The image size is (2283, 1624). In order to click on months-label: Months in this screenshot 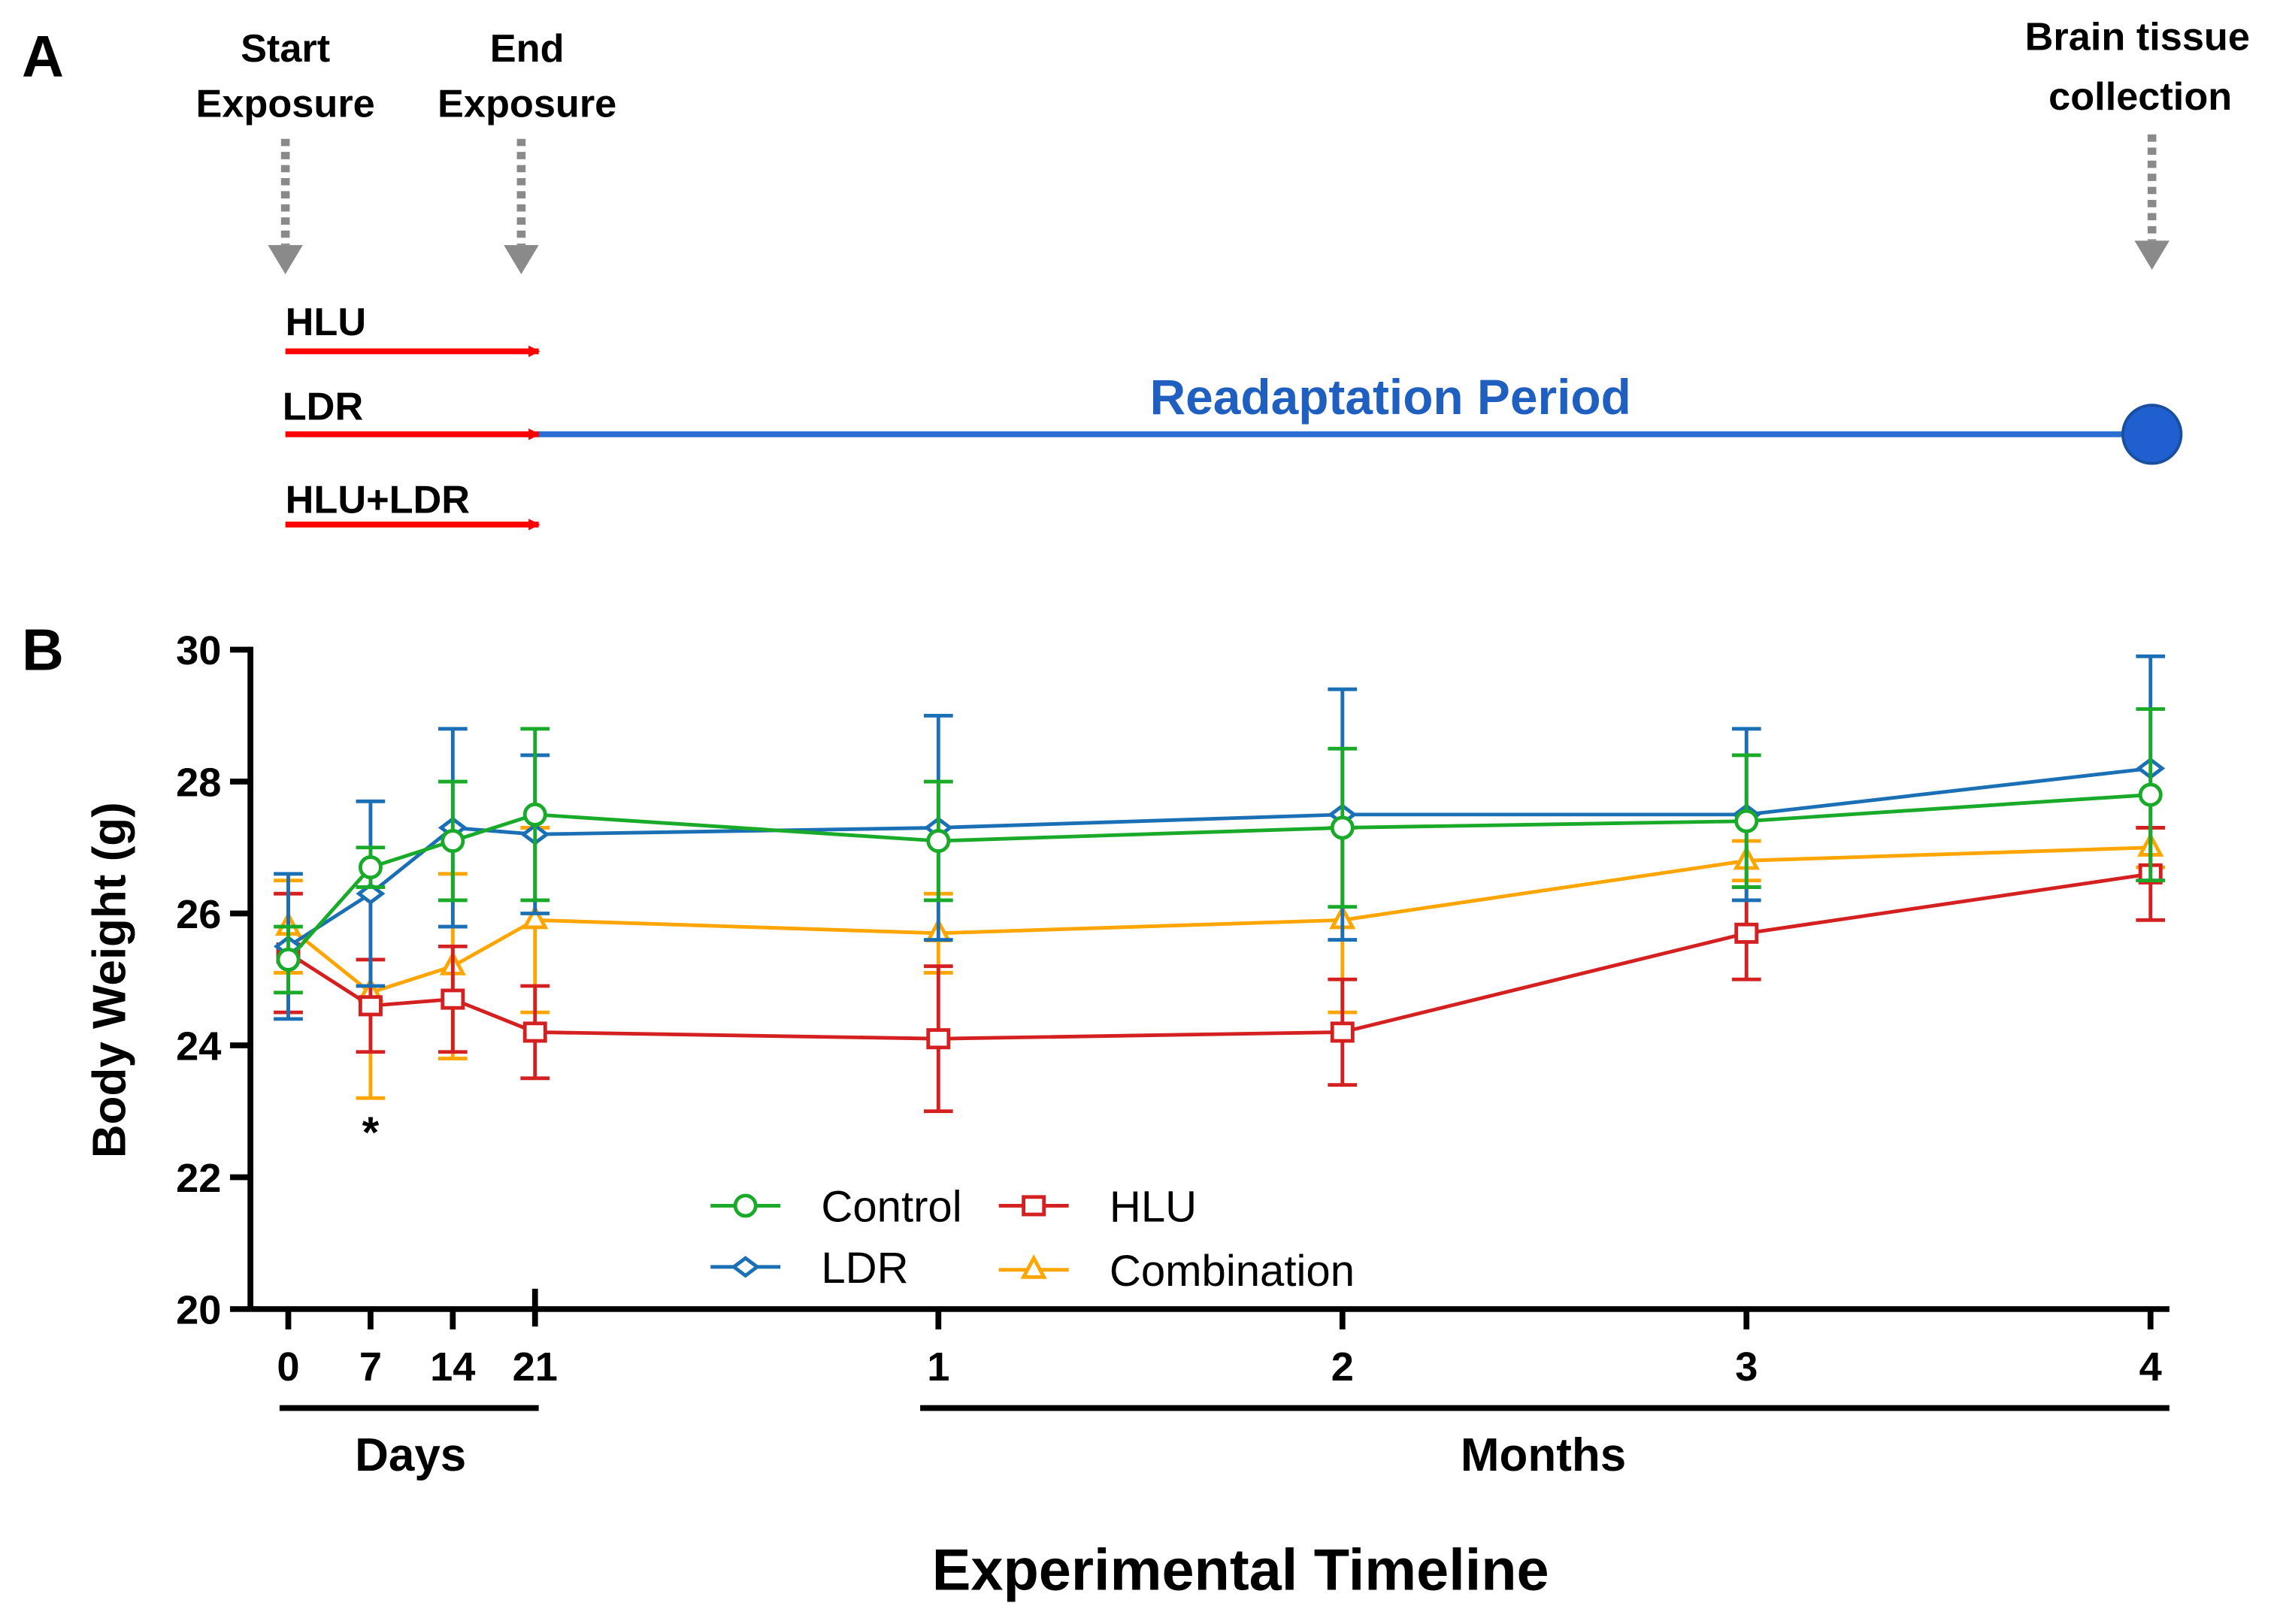, I will do `click(1543, 1455)`.